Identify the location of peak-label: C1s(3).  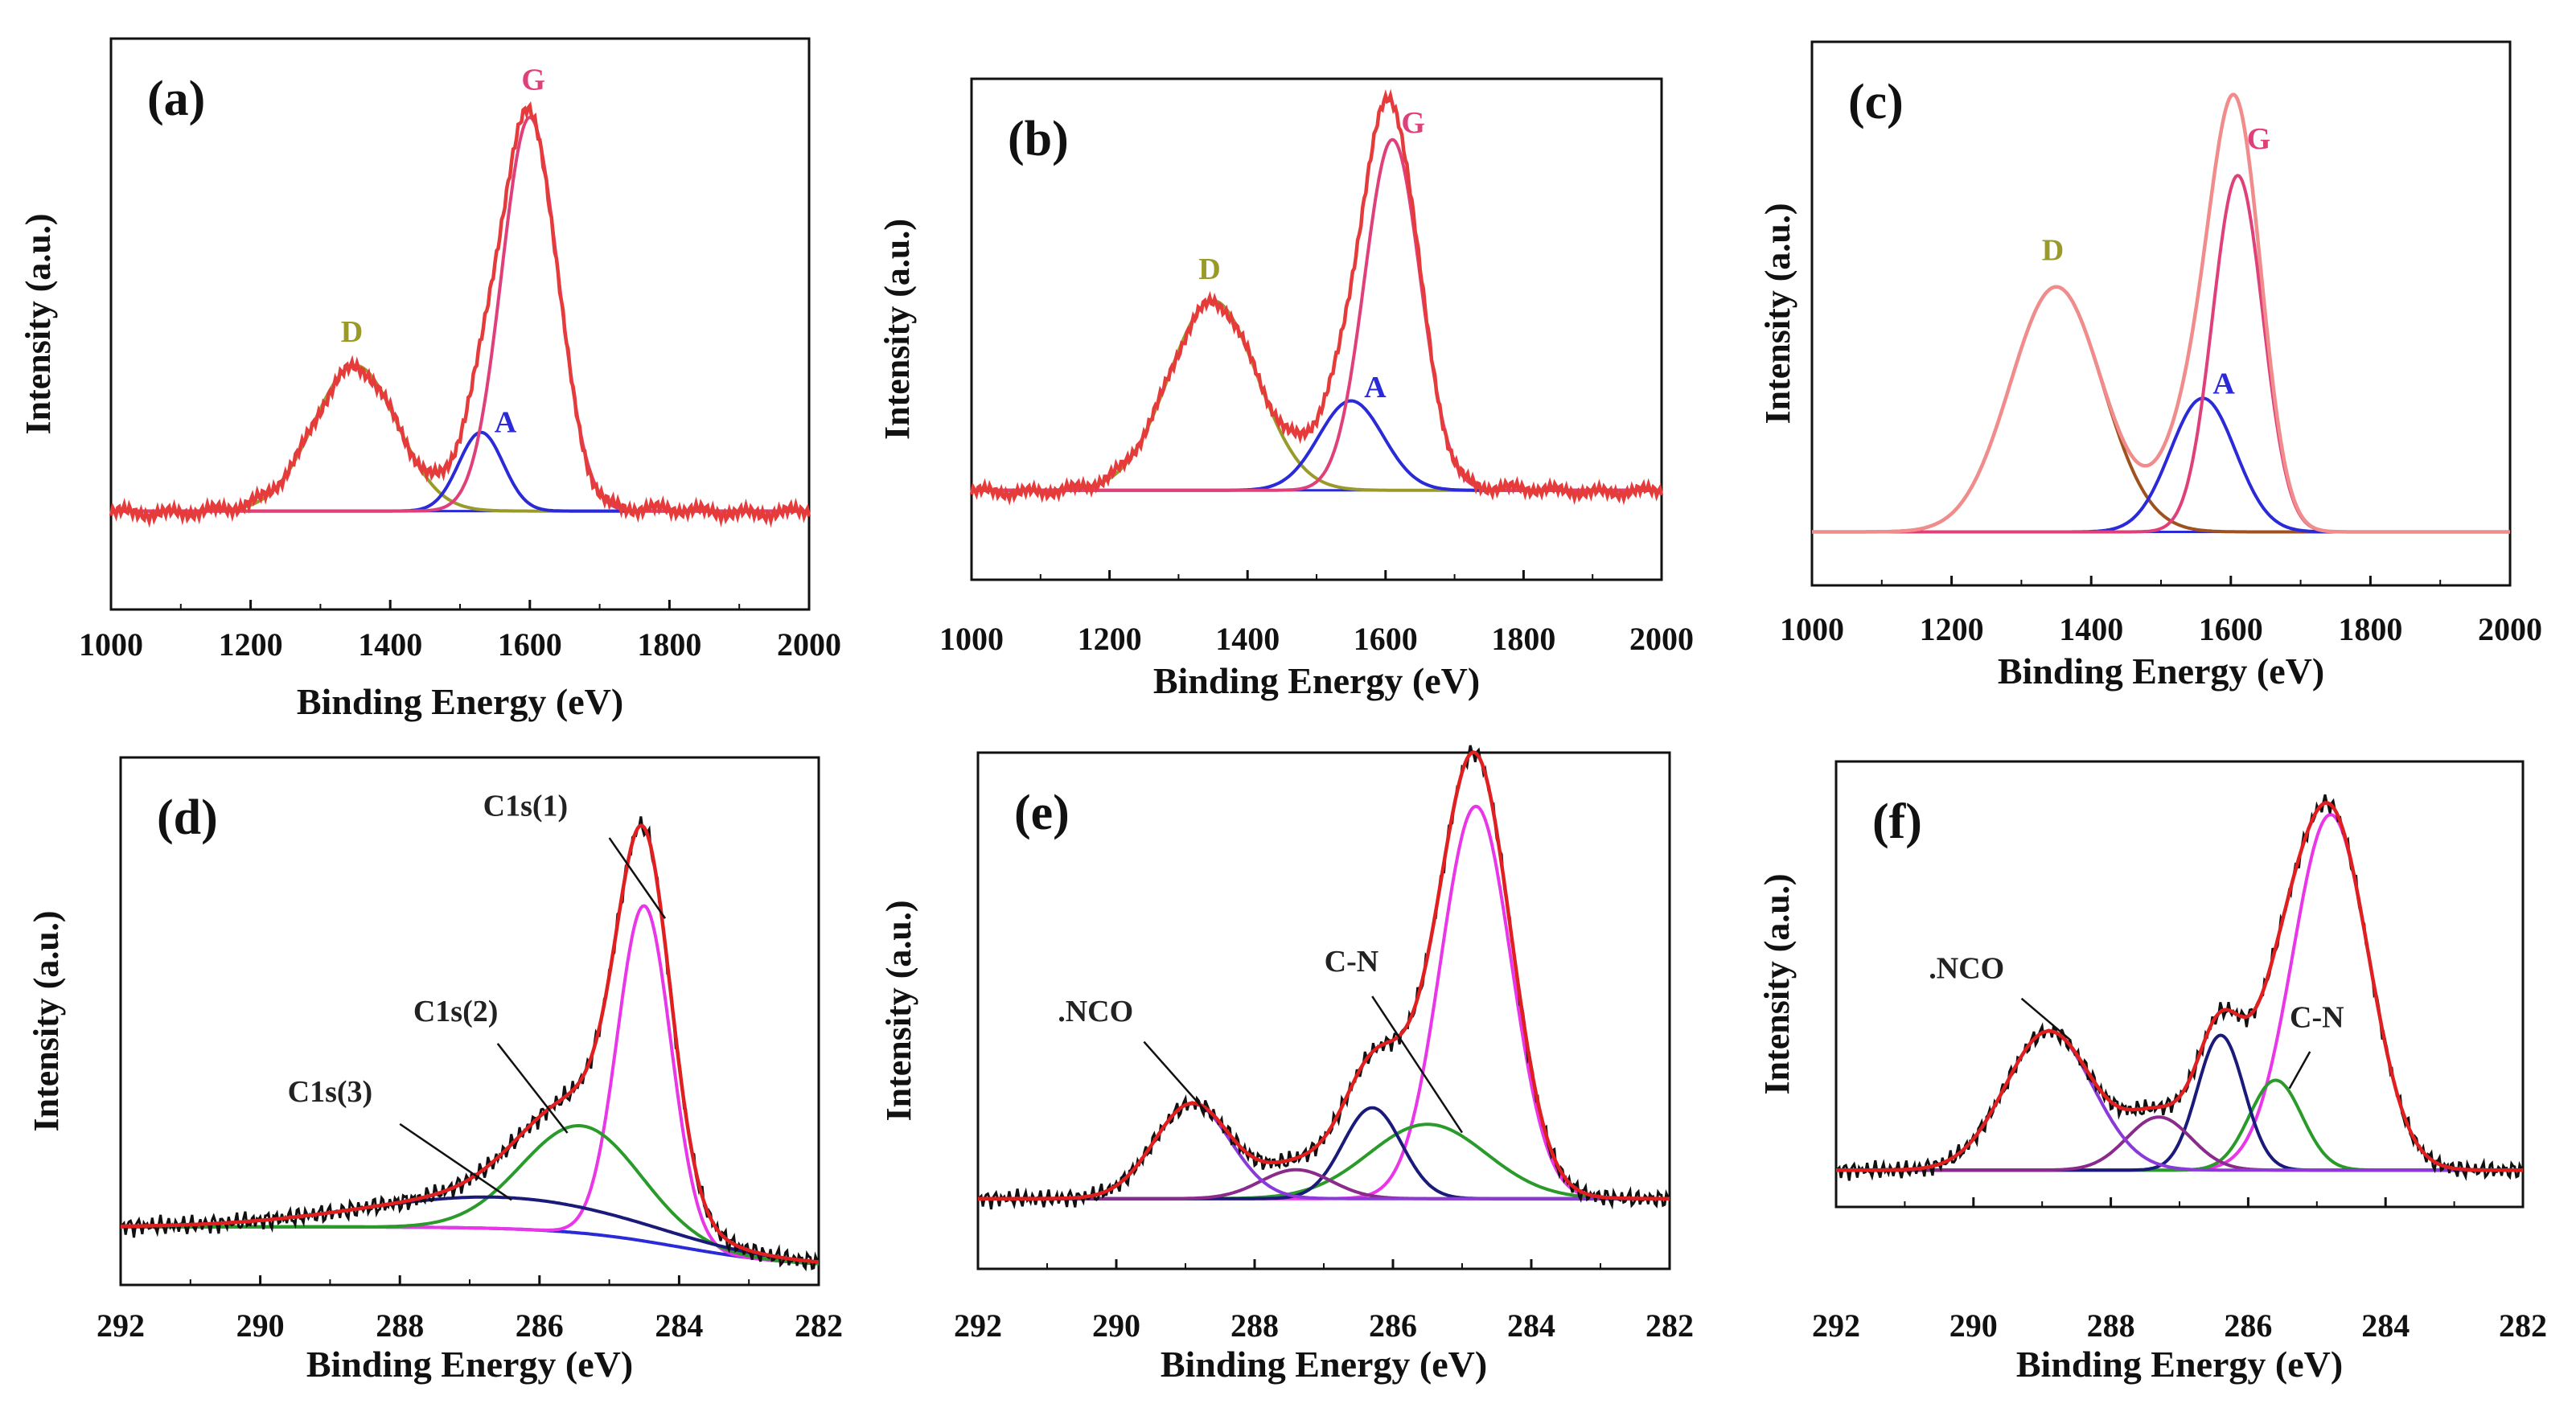
(330, 1092).